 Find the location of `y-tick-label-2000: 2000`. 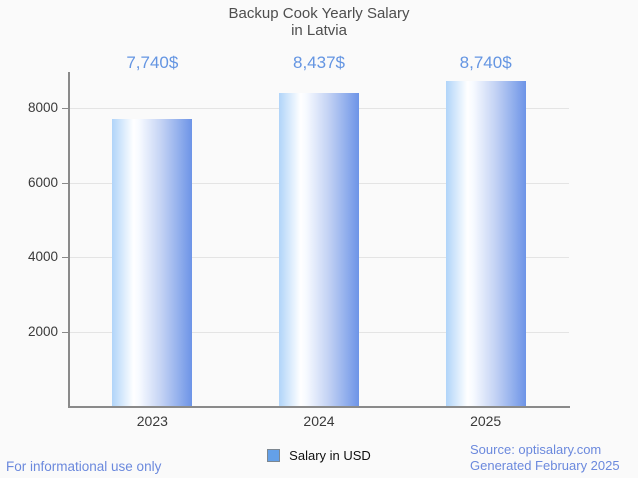

y-tick-label-2000: 2000 is located at coordinates (42, 331).